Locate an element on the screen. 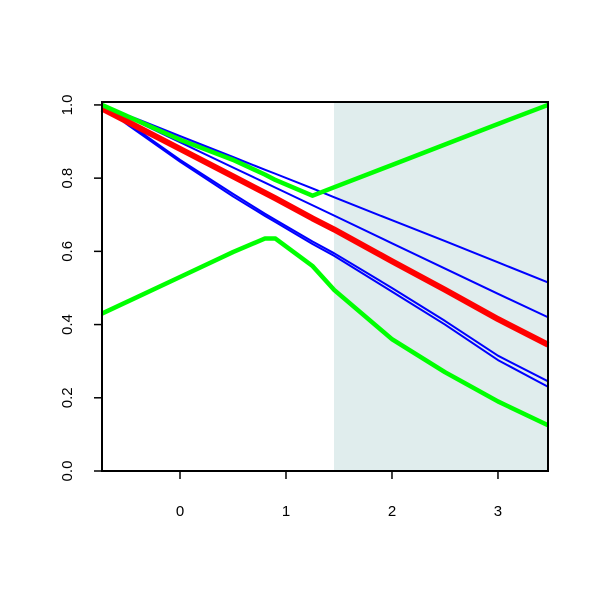  y-tick-label: 0.8 is located at coordinates (67, 178).